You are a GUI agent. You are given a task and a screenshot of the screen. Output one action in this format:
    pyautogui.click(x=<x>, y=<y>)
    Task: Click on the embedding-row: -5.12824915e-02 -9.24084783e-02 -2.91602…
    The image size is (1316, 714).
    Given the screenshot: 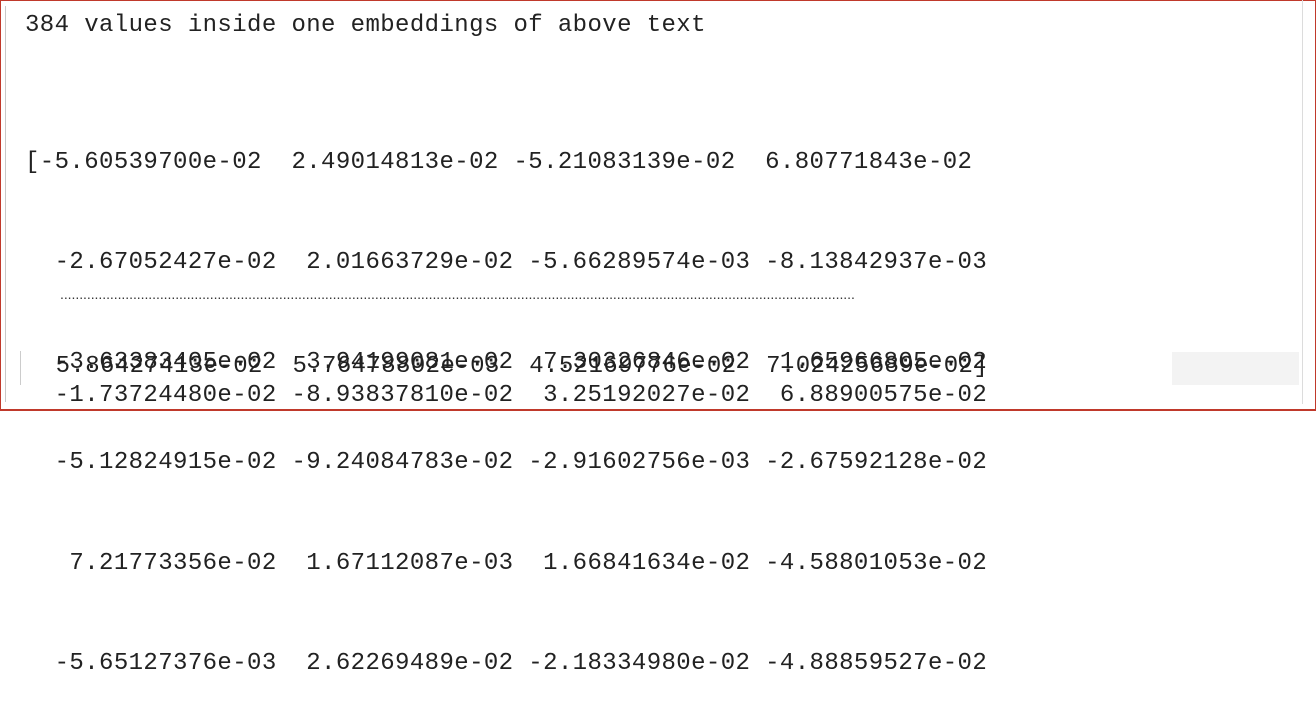 What is the action you would take?
    pyautogui.click(x=506, y=463)
    